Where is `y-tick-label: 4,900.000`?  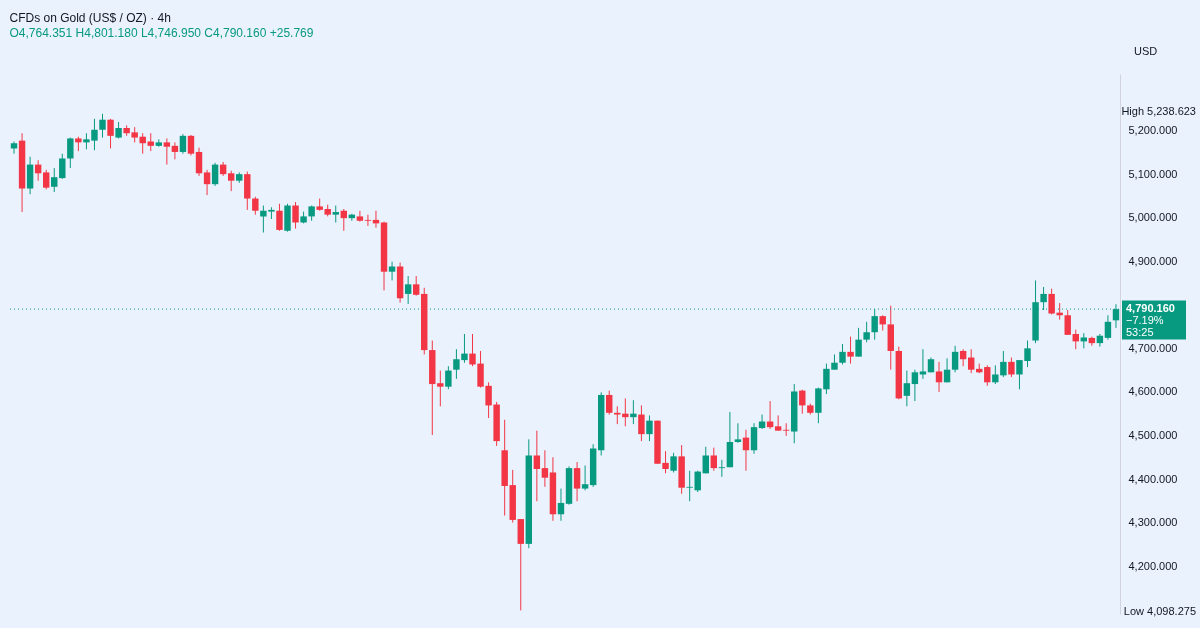
y-tick-label: 4,900.000 is located at coordinates (1153, 260).